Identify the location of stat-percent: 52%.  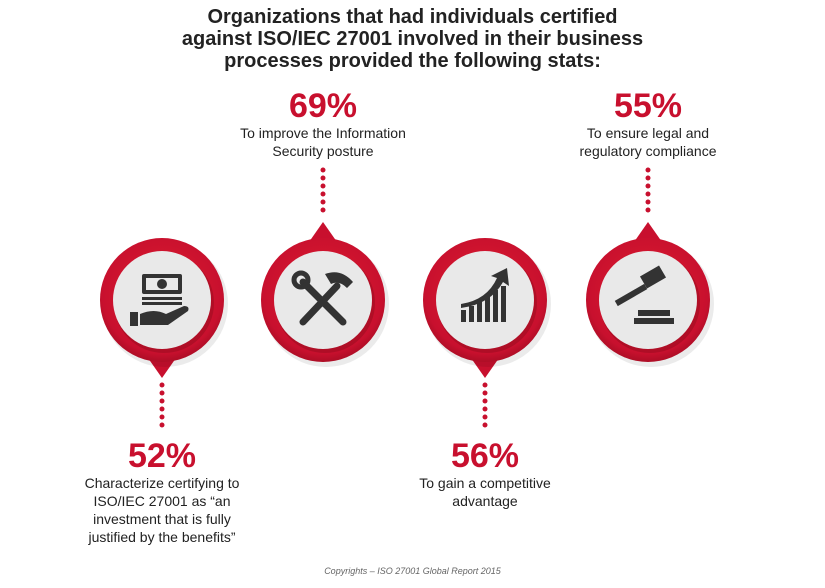
(162, 456).